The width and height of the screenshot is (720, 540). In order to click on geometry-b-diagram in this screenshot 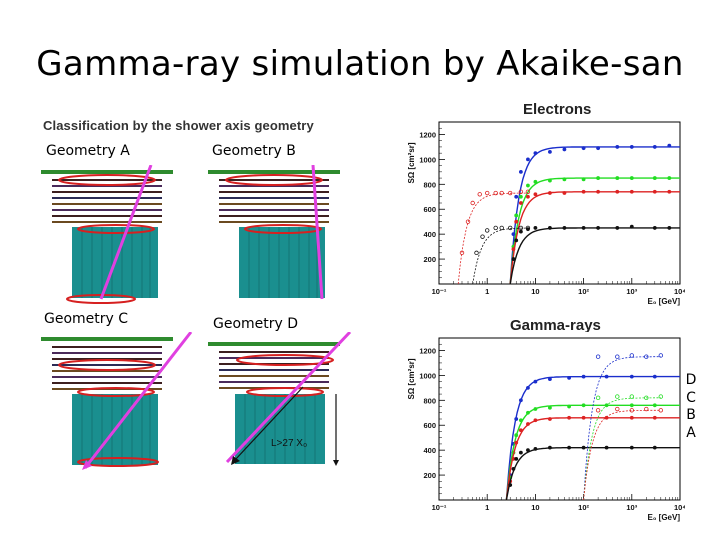, I will do `click(274, 232)`.